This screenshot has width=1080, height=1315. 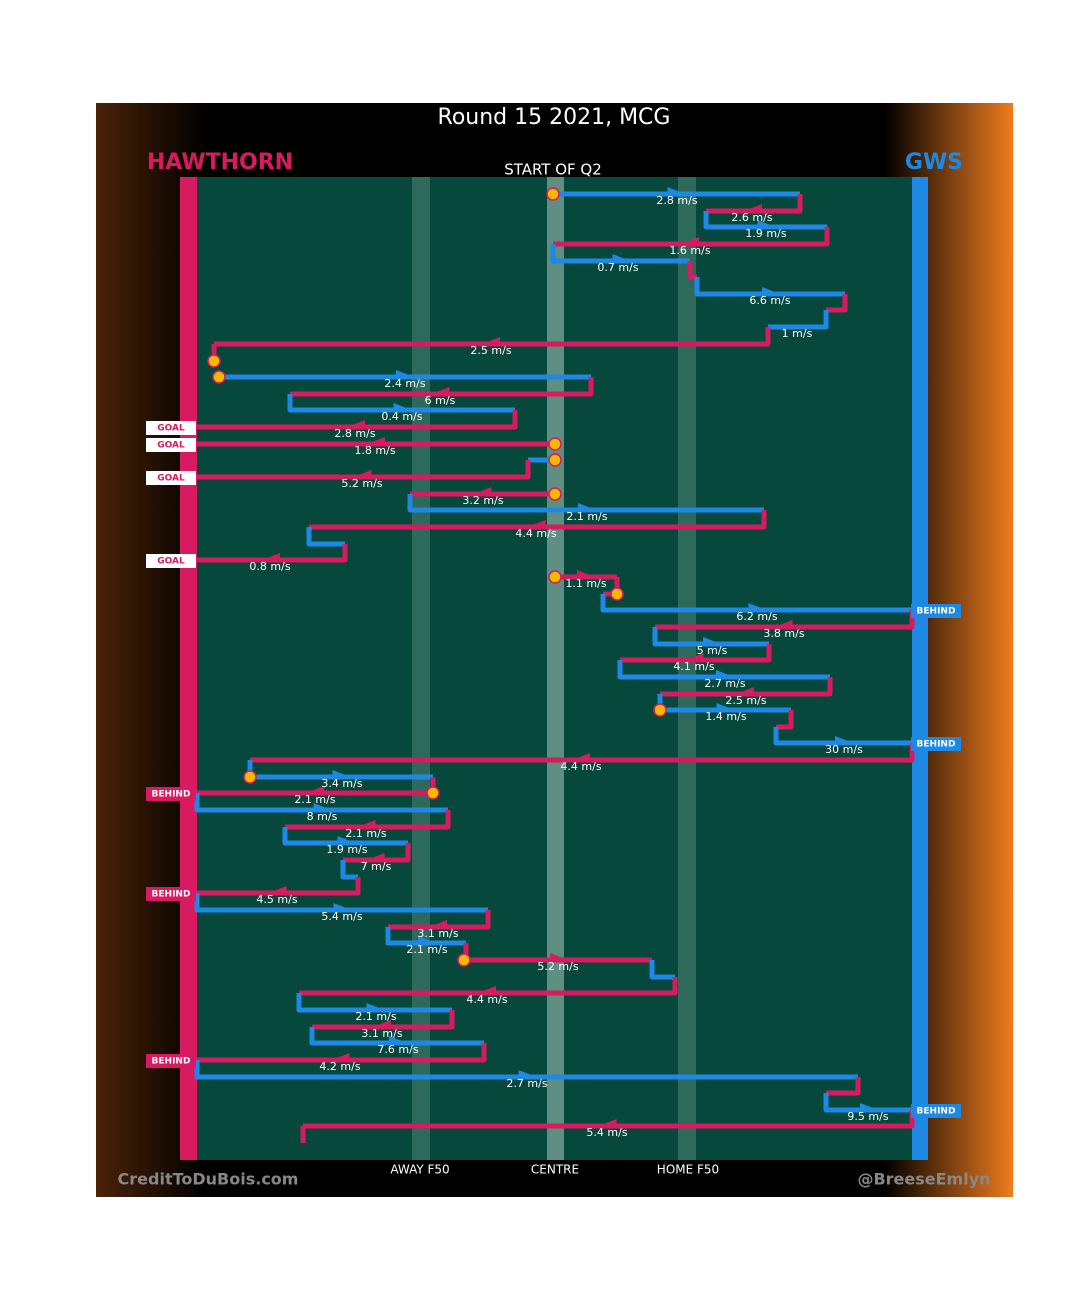 I want to click on speed-label: 5.4 m/s, so click(x=341, y=916).